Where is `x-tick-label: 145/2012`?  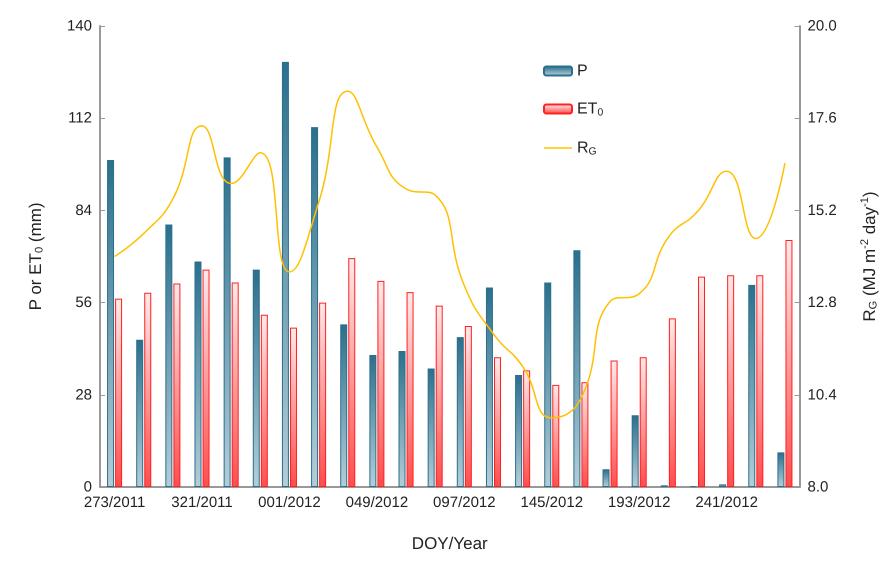
x-tick-label: 145/2012 is located at coordinates (552, 502).